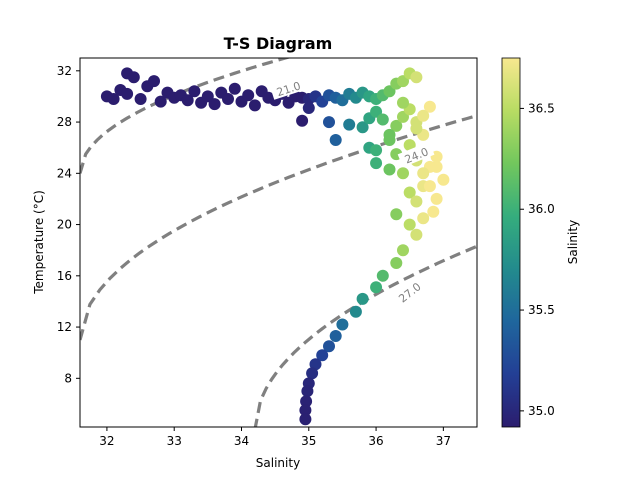 This screenshot has width=640, height=480. Describe the element at coordinates (511, 242) in the screenshot. I see `colorbar` at that location.